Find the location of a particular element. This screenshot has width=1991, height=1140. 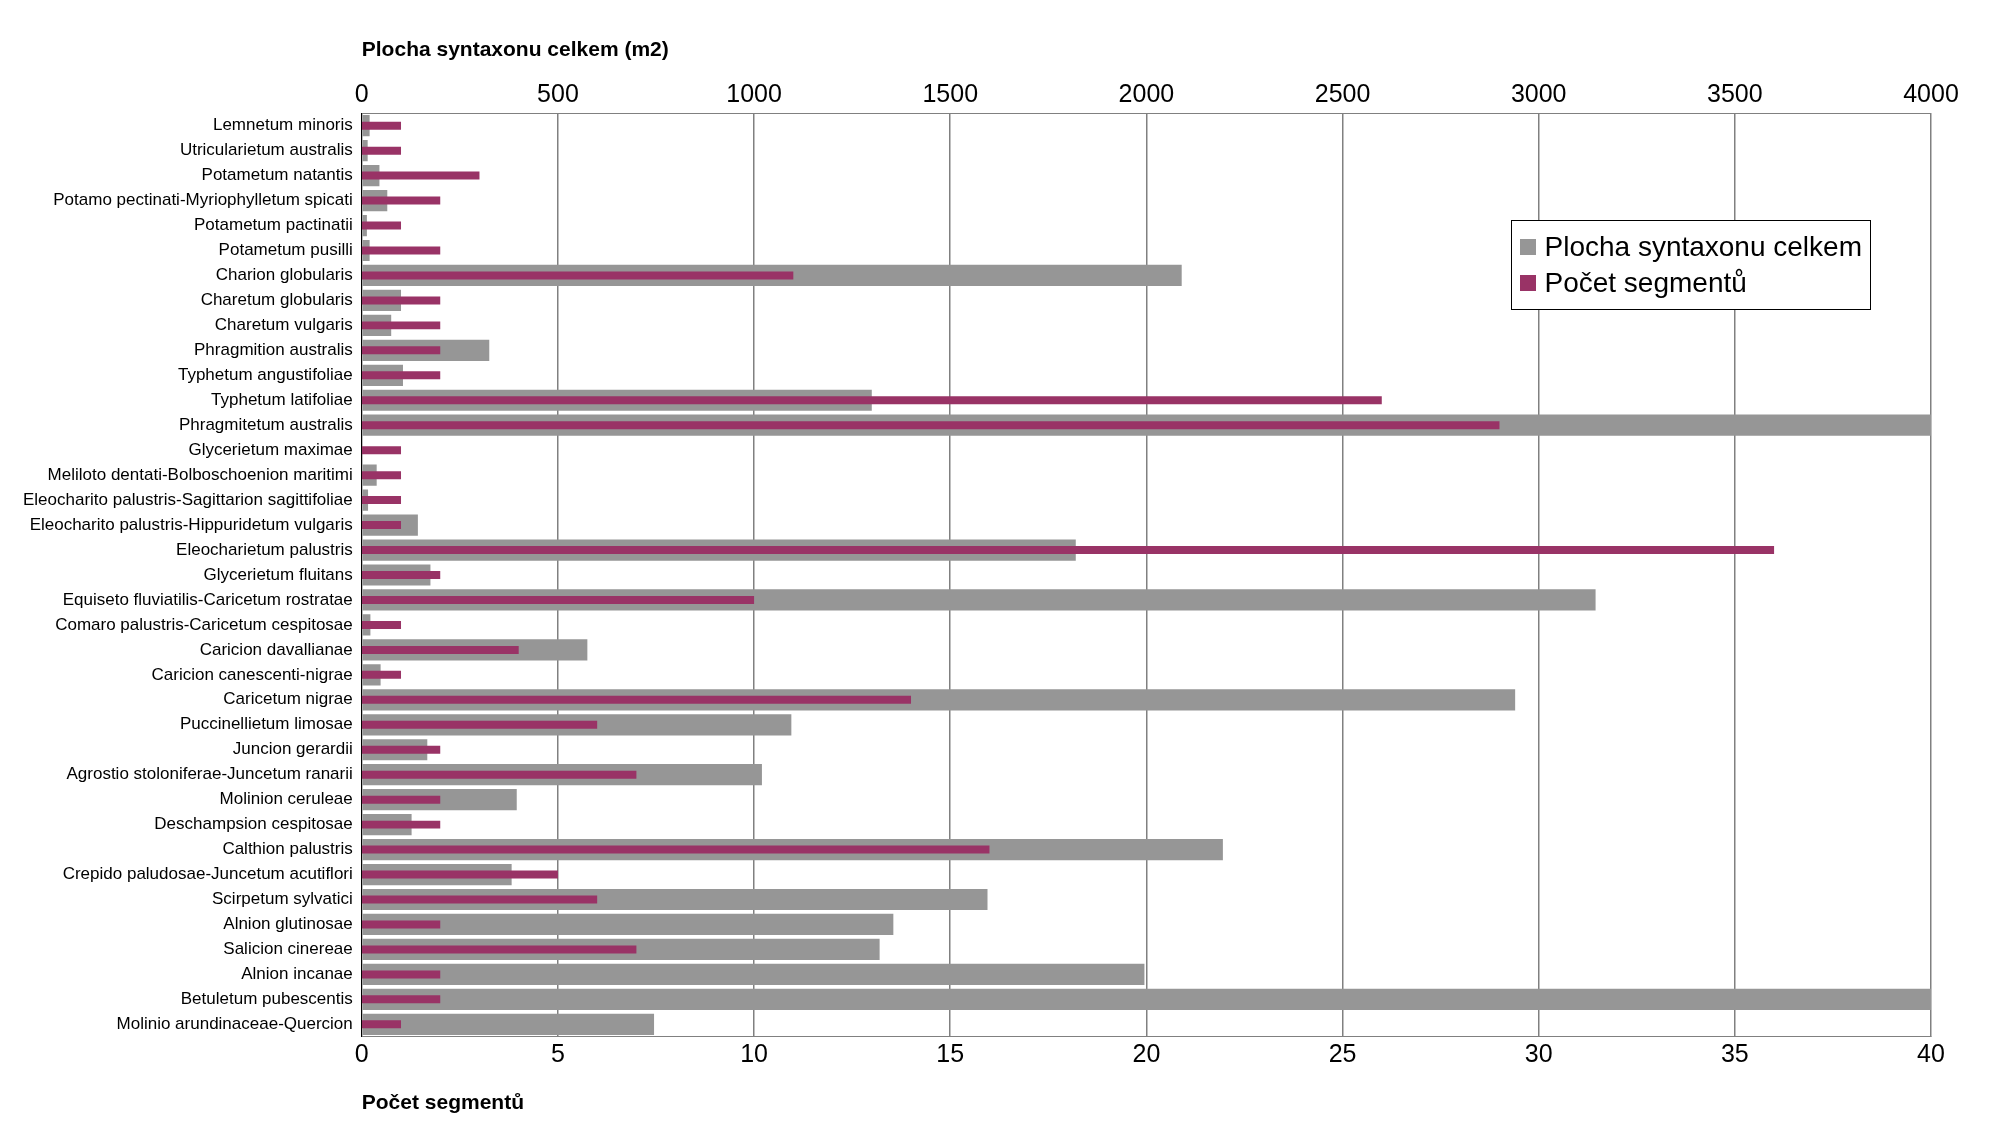

y-tick-label: Phragmitetum australis is located at coordinates (265, 424).